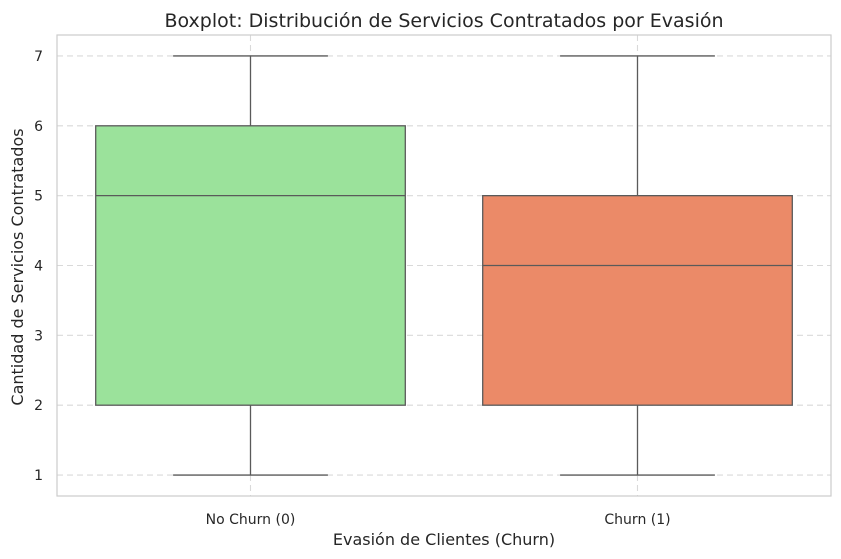 The width and height of the screenshot is (841, 559). I want to click on y-tick-label: 4, so click(38, 267).